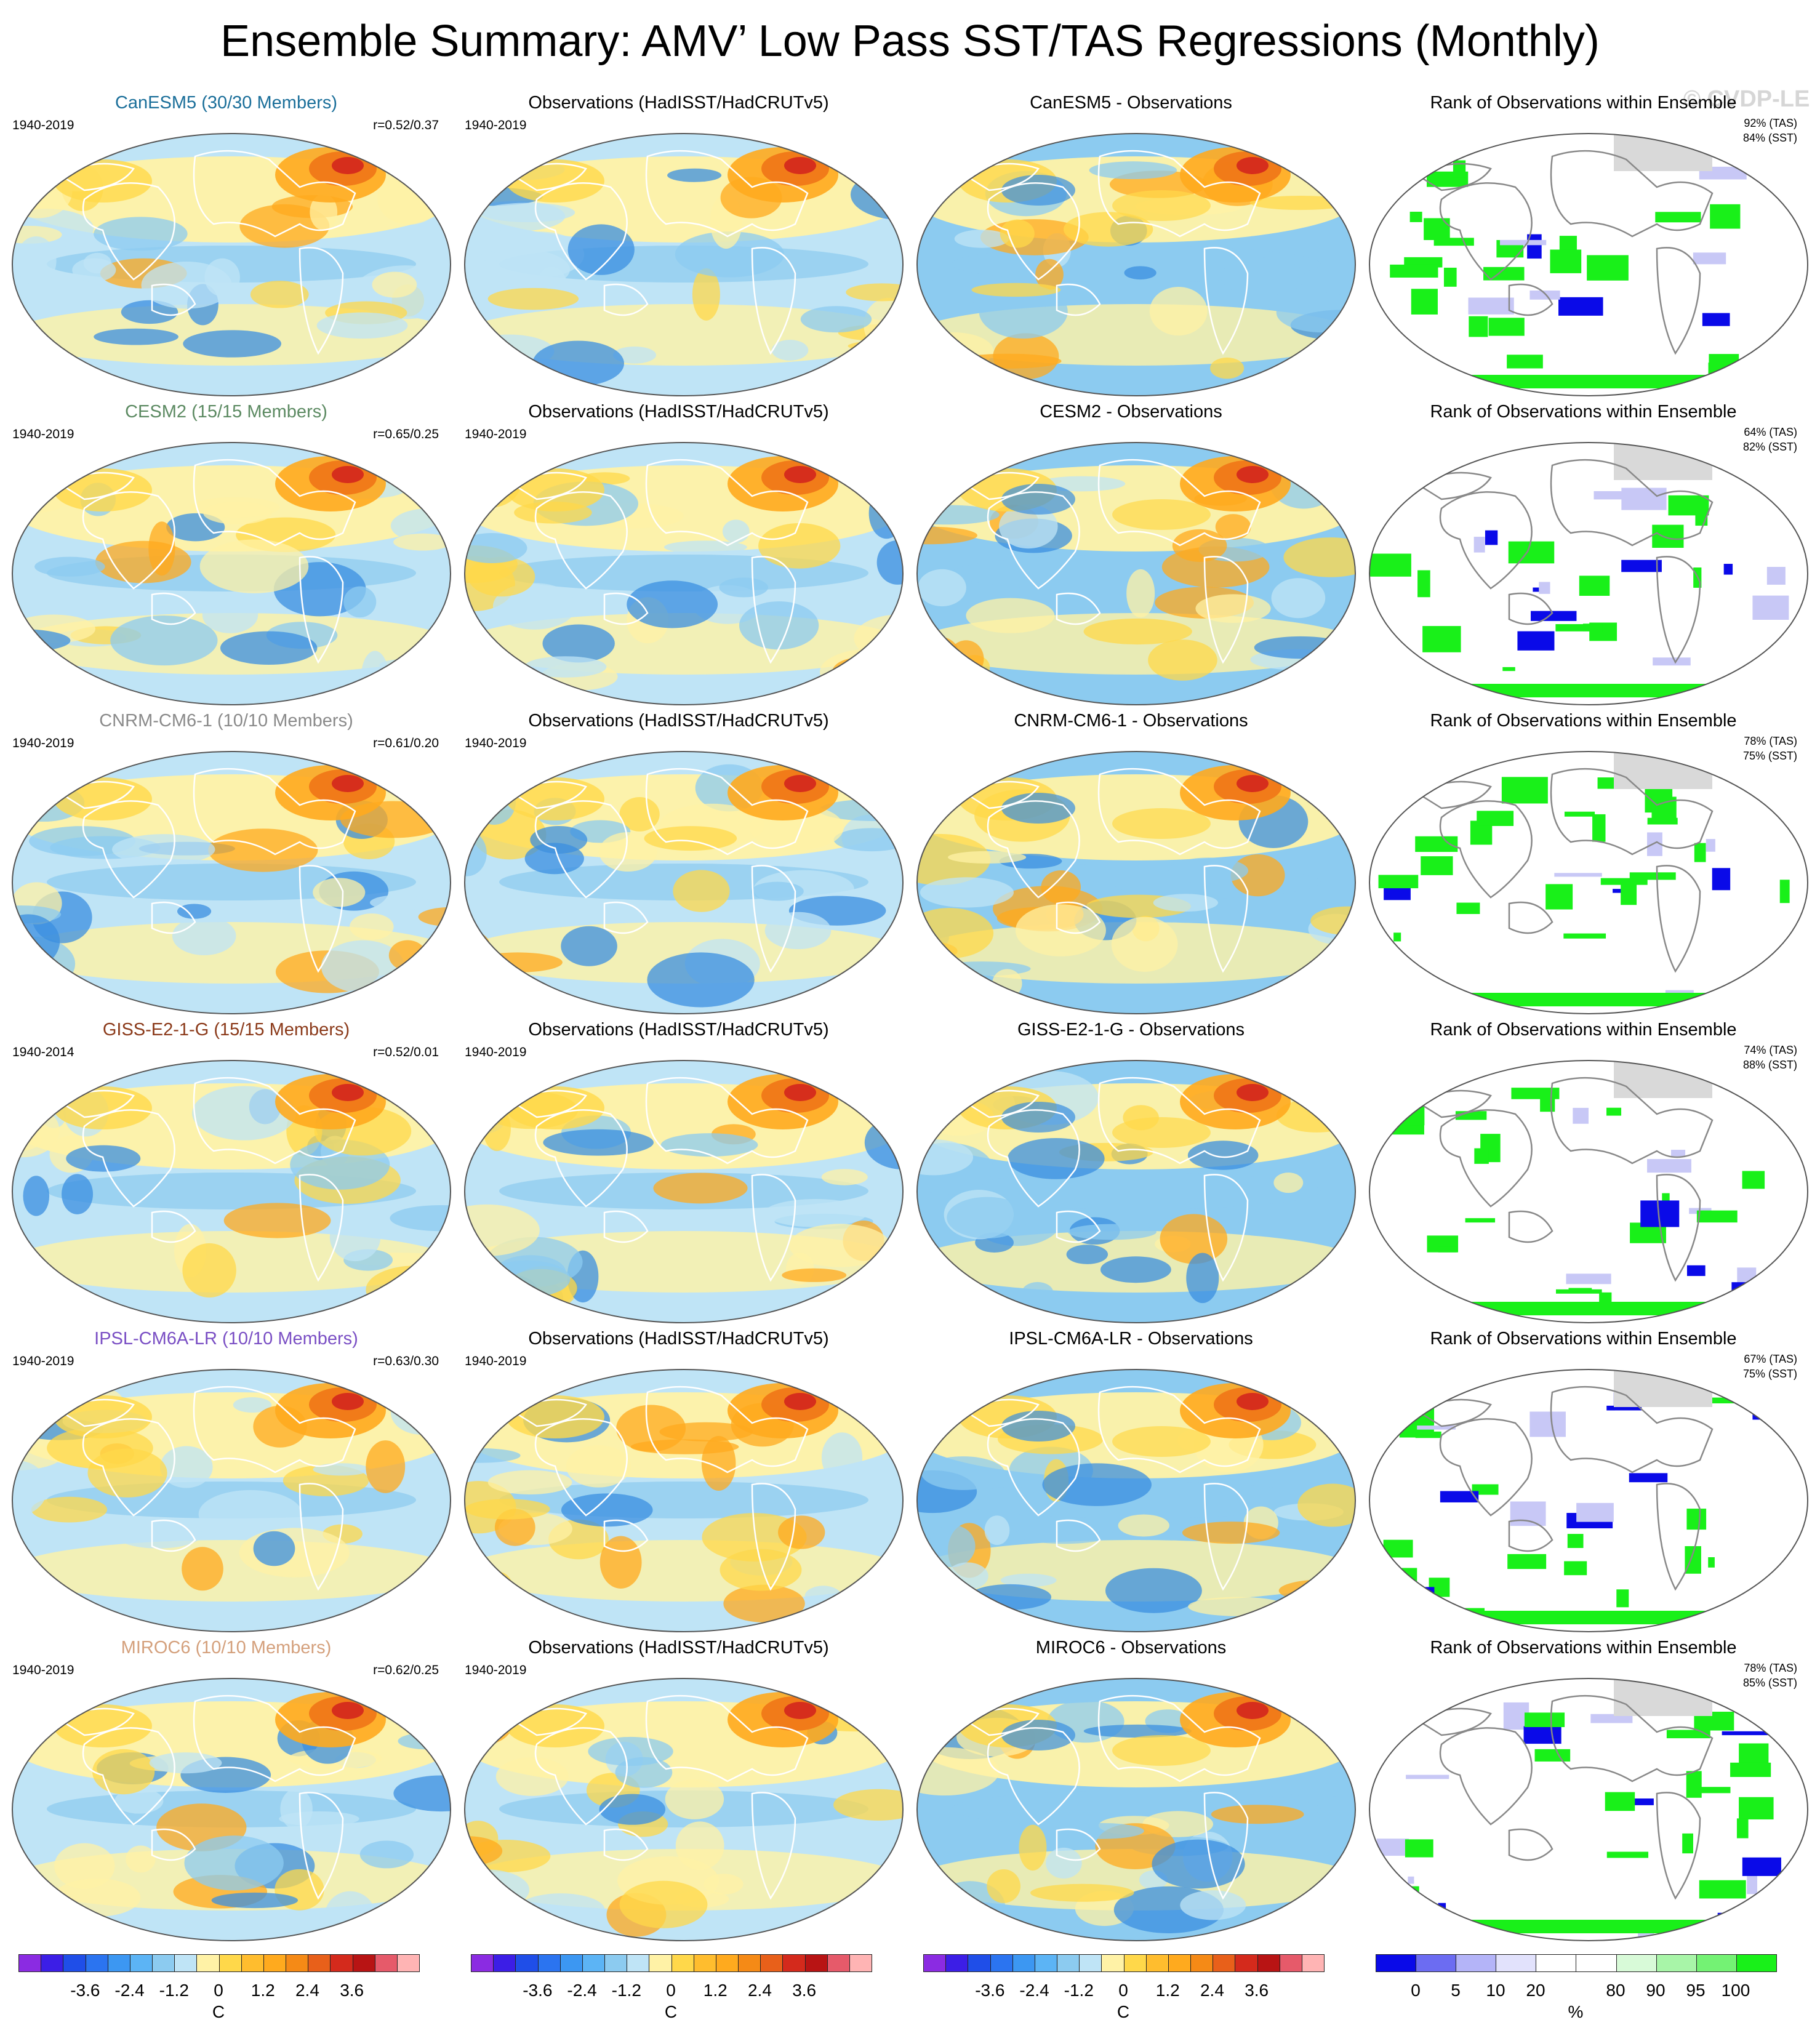 Image resolution: width=1820 pixels, height=2041 pixels. Describe the element at coordinates (1769, 1065) in the screenshot. I see `rank-sst-percent: 88% (SST)` at that location.